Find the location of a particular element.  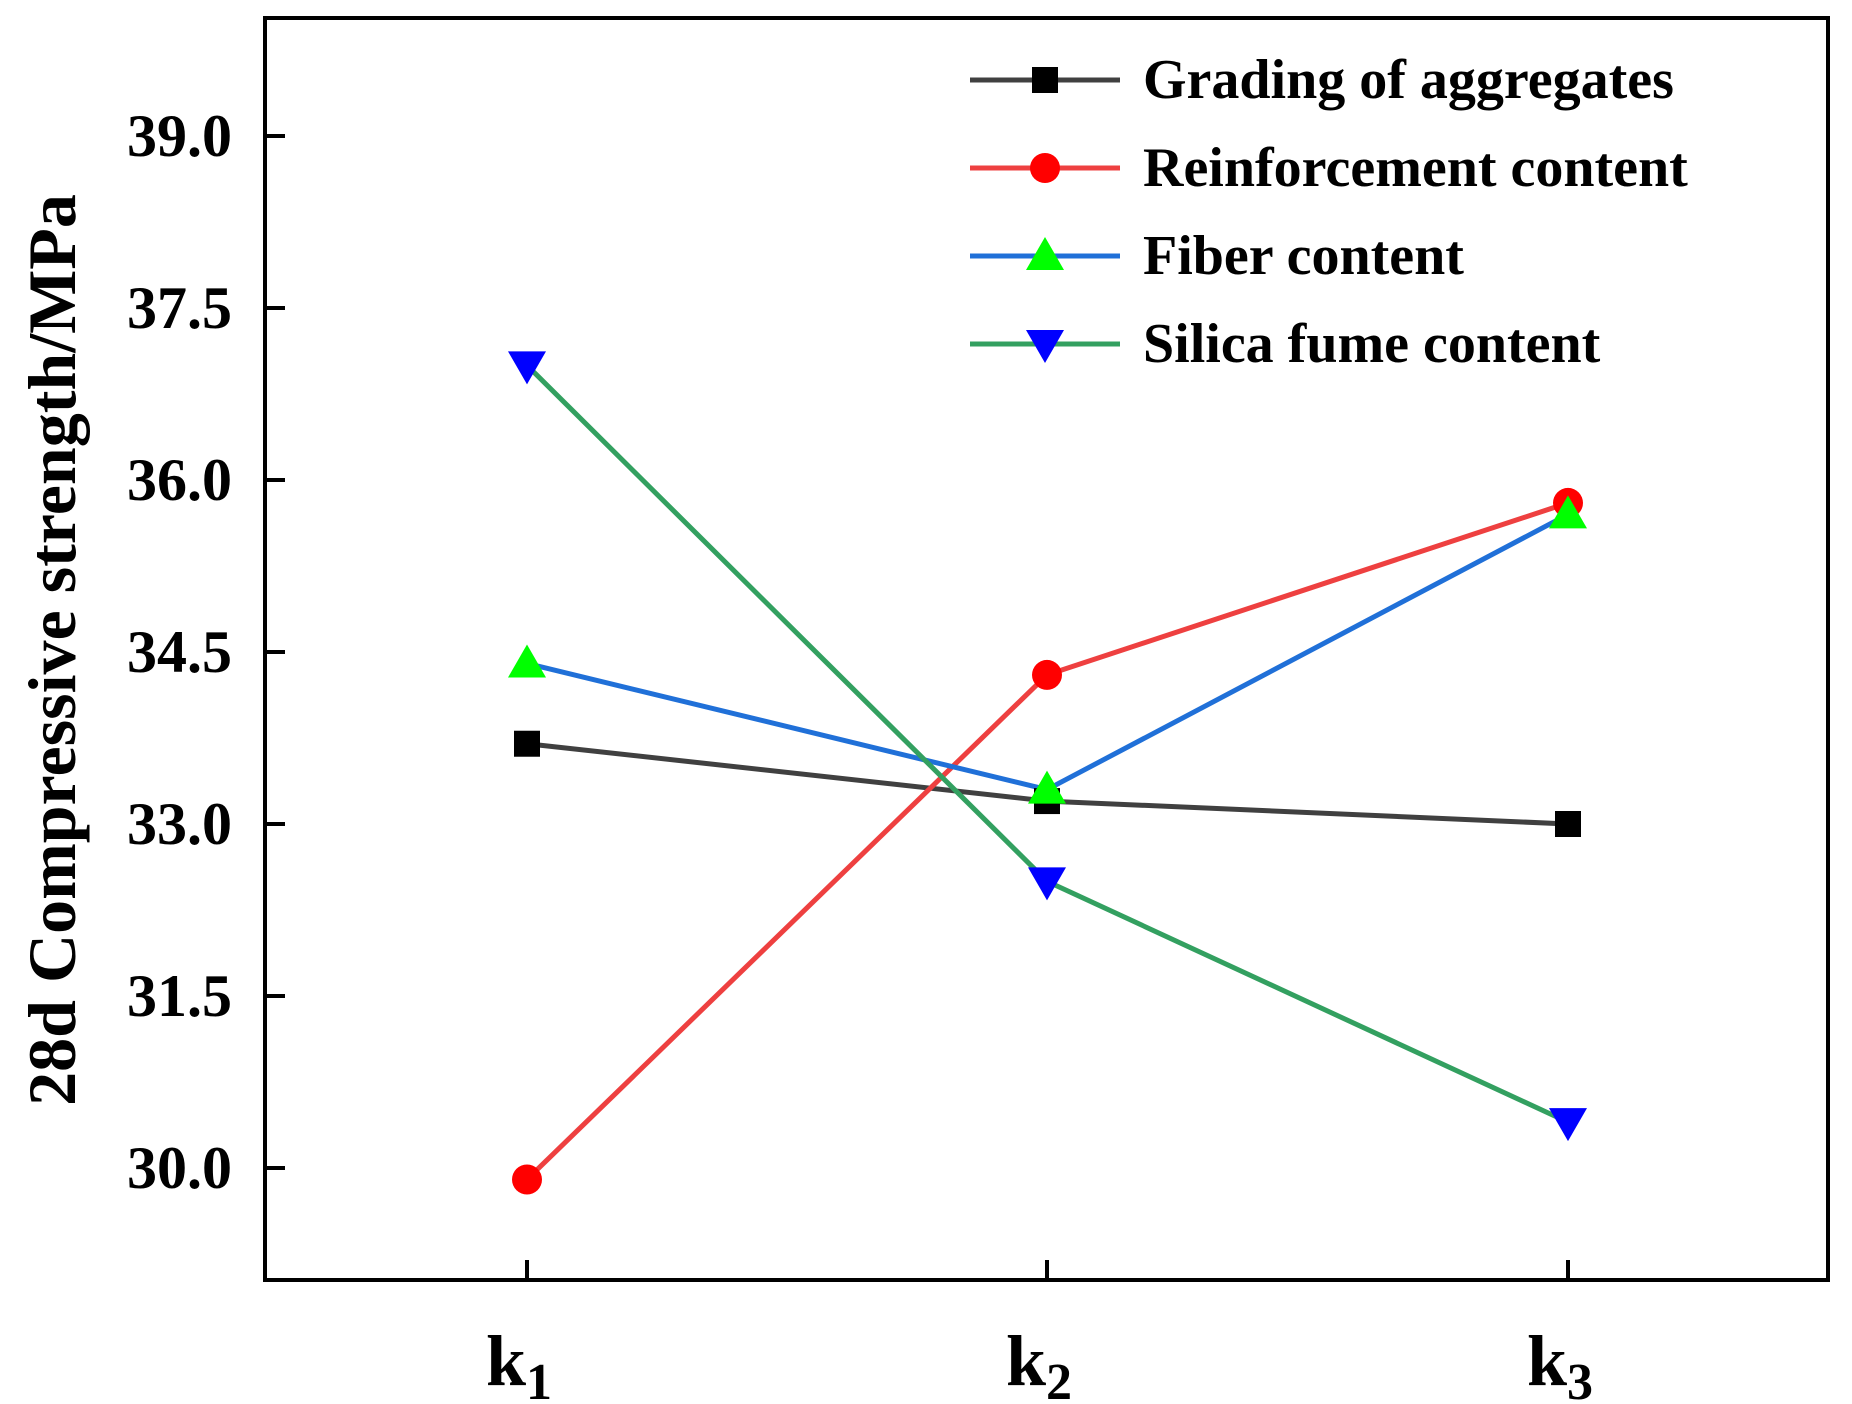

y-tick-label: 34.5 is located at coordinates (179, 652).